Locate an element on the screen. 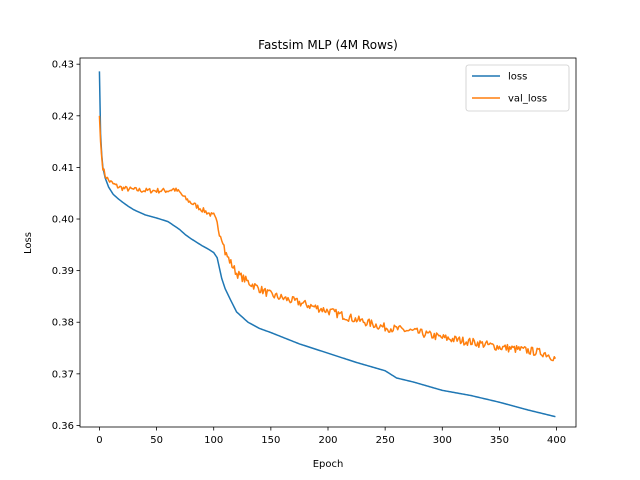  x-tick-label: 350 is located at coordinates (499, 440).